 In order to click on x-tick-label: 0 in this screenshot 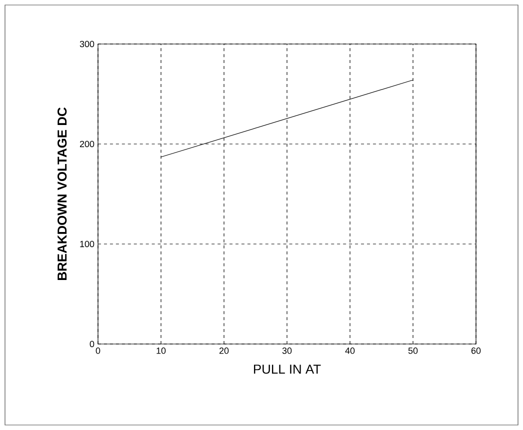, I will do `click(98, 351)`.